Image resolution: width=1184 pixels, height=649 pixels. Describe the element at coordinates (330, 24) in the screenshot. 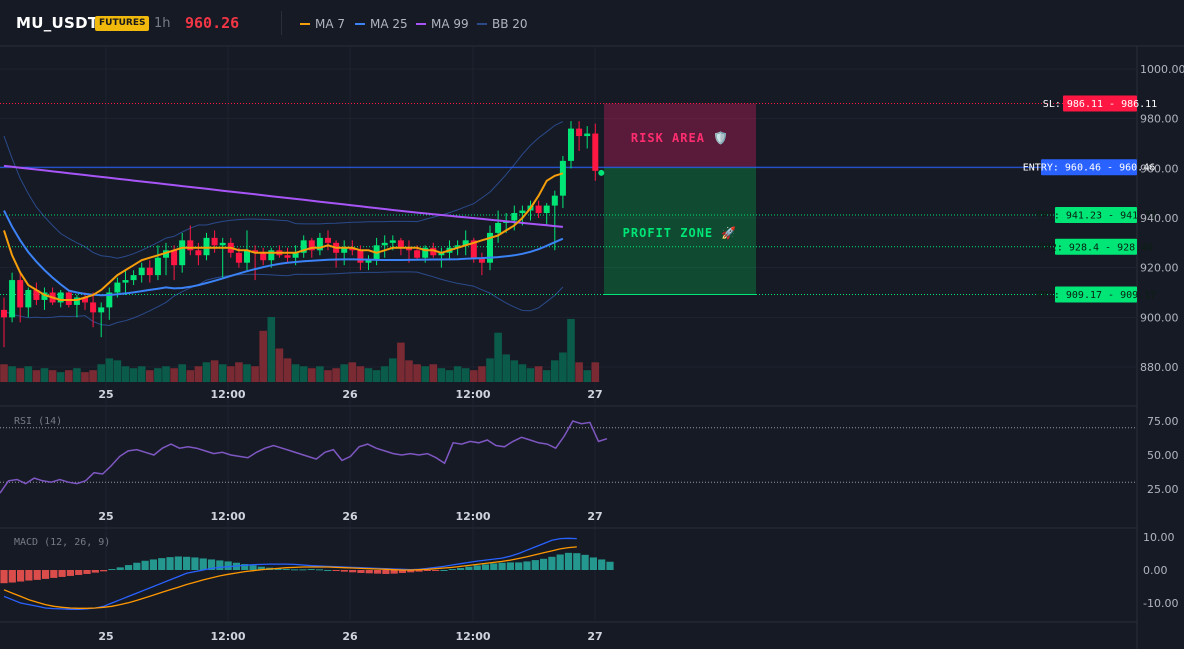

I see `legend-ma7-label: MA 7` at that location.